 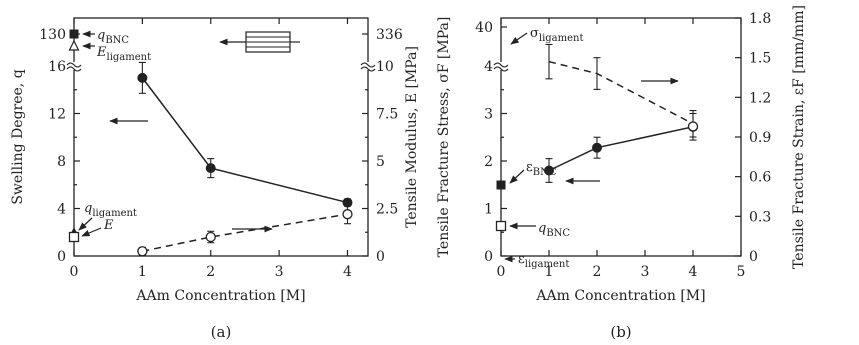 What do you see at coordinates (543, 261) in the screenshot?
I see `annotation-eps-ligament: εligament` at bounding box center [543, 261].